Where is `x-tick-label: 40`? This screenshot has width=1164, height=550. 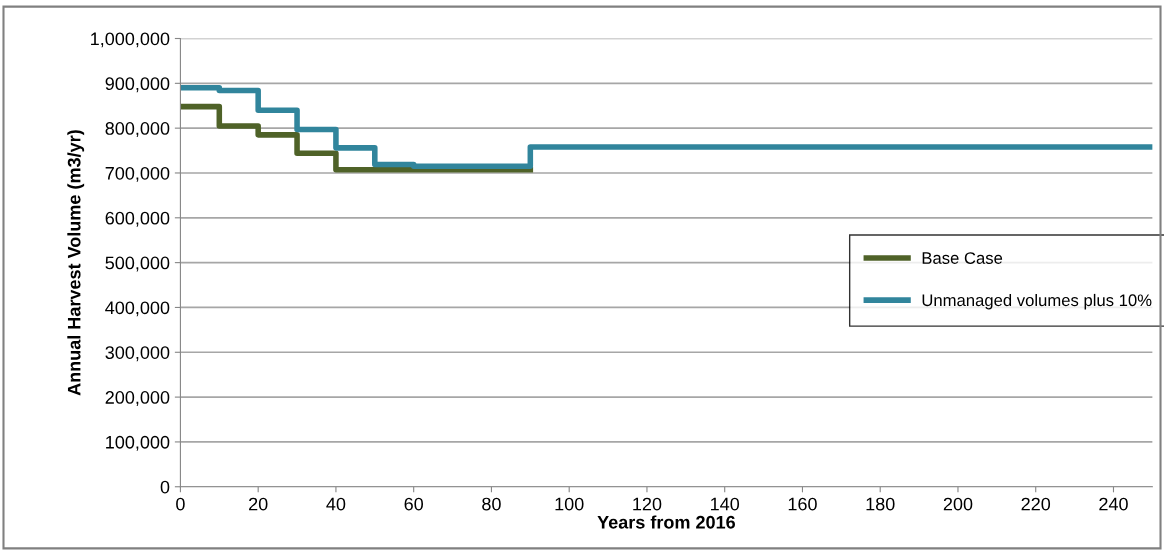
x-tick-label: 40 is located at coordinates (336, 504).